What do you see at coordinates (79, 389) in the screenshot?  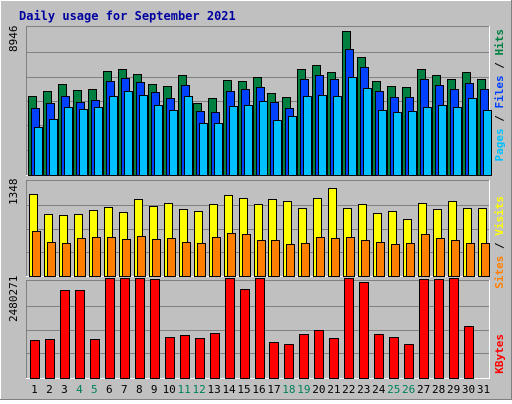 I see `x-tick-label-day-4: 4` at bounding box center [79, 389].